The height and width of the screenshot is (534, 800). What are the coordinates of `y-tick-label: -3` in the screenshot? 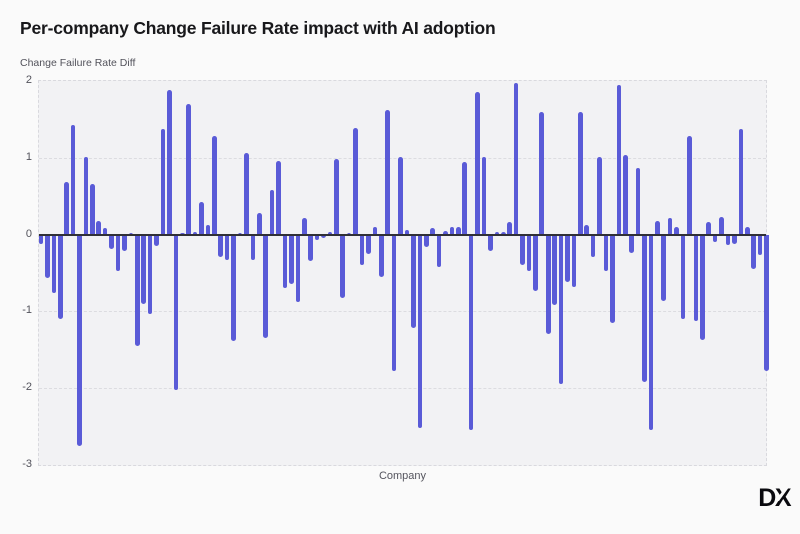 It's located at (27, 464).